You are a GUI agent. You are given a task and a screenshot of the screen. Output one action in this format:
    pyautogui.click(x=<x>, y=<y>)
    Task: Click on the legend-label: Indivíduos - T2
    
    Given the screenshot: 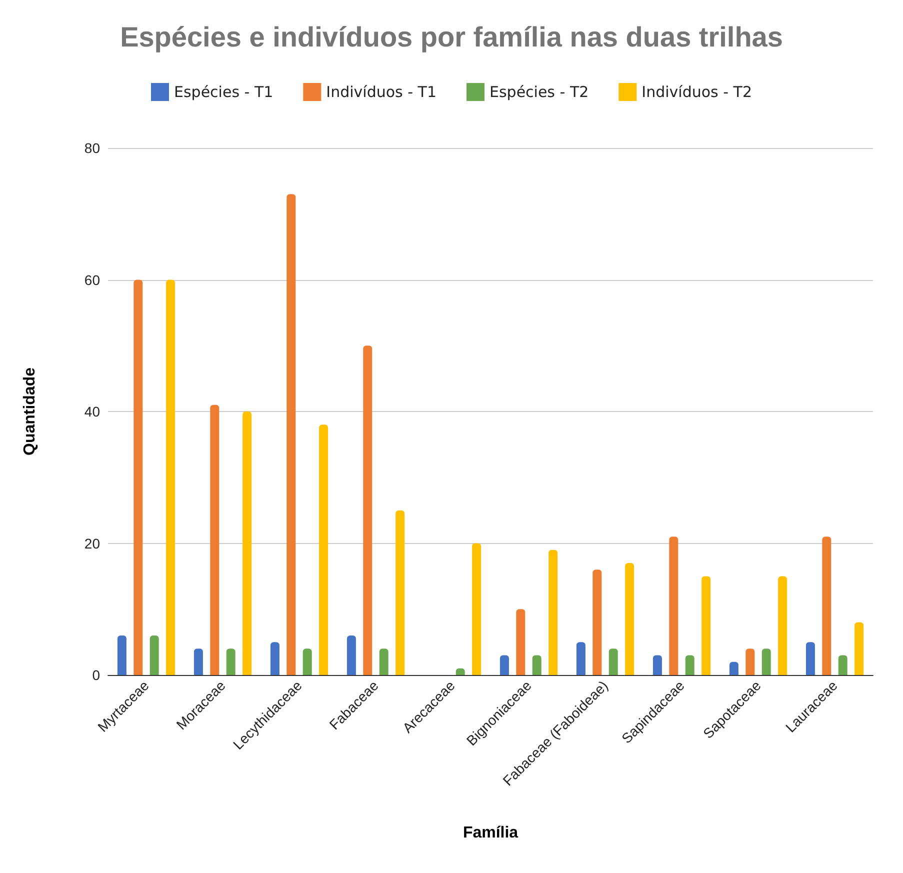 What is the action you would take?
    pyautogui.click(x=697, y=92)
    